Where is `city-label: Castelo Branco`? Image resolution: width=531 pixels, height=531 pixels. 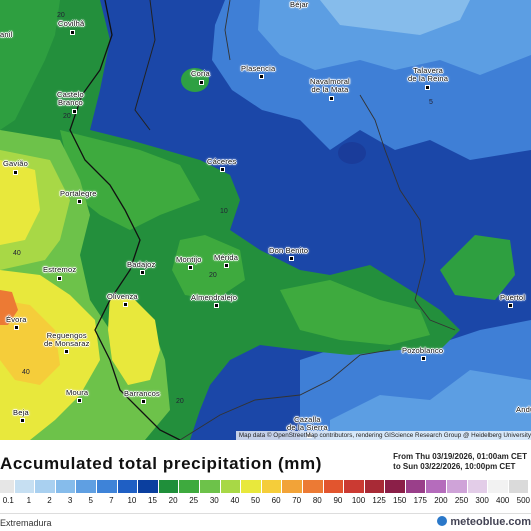 city-label: Castelo Branco is located at coordinates (70, 98).